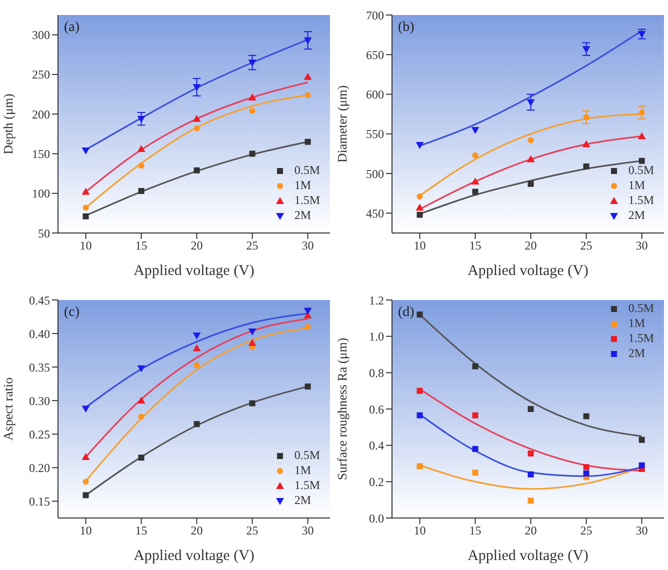 Image resolution: width=668 pixels, height=570 pixels. I want to click on y-tick-label: 200, so click(41, 114).